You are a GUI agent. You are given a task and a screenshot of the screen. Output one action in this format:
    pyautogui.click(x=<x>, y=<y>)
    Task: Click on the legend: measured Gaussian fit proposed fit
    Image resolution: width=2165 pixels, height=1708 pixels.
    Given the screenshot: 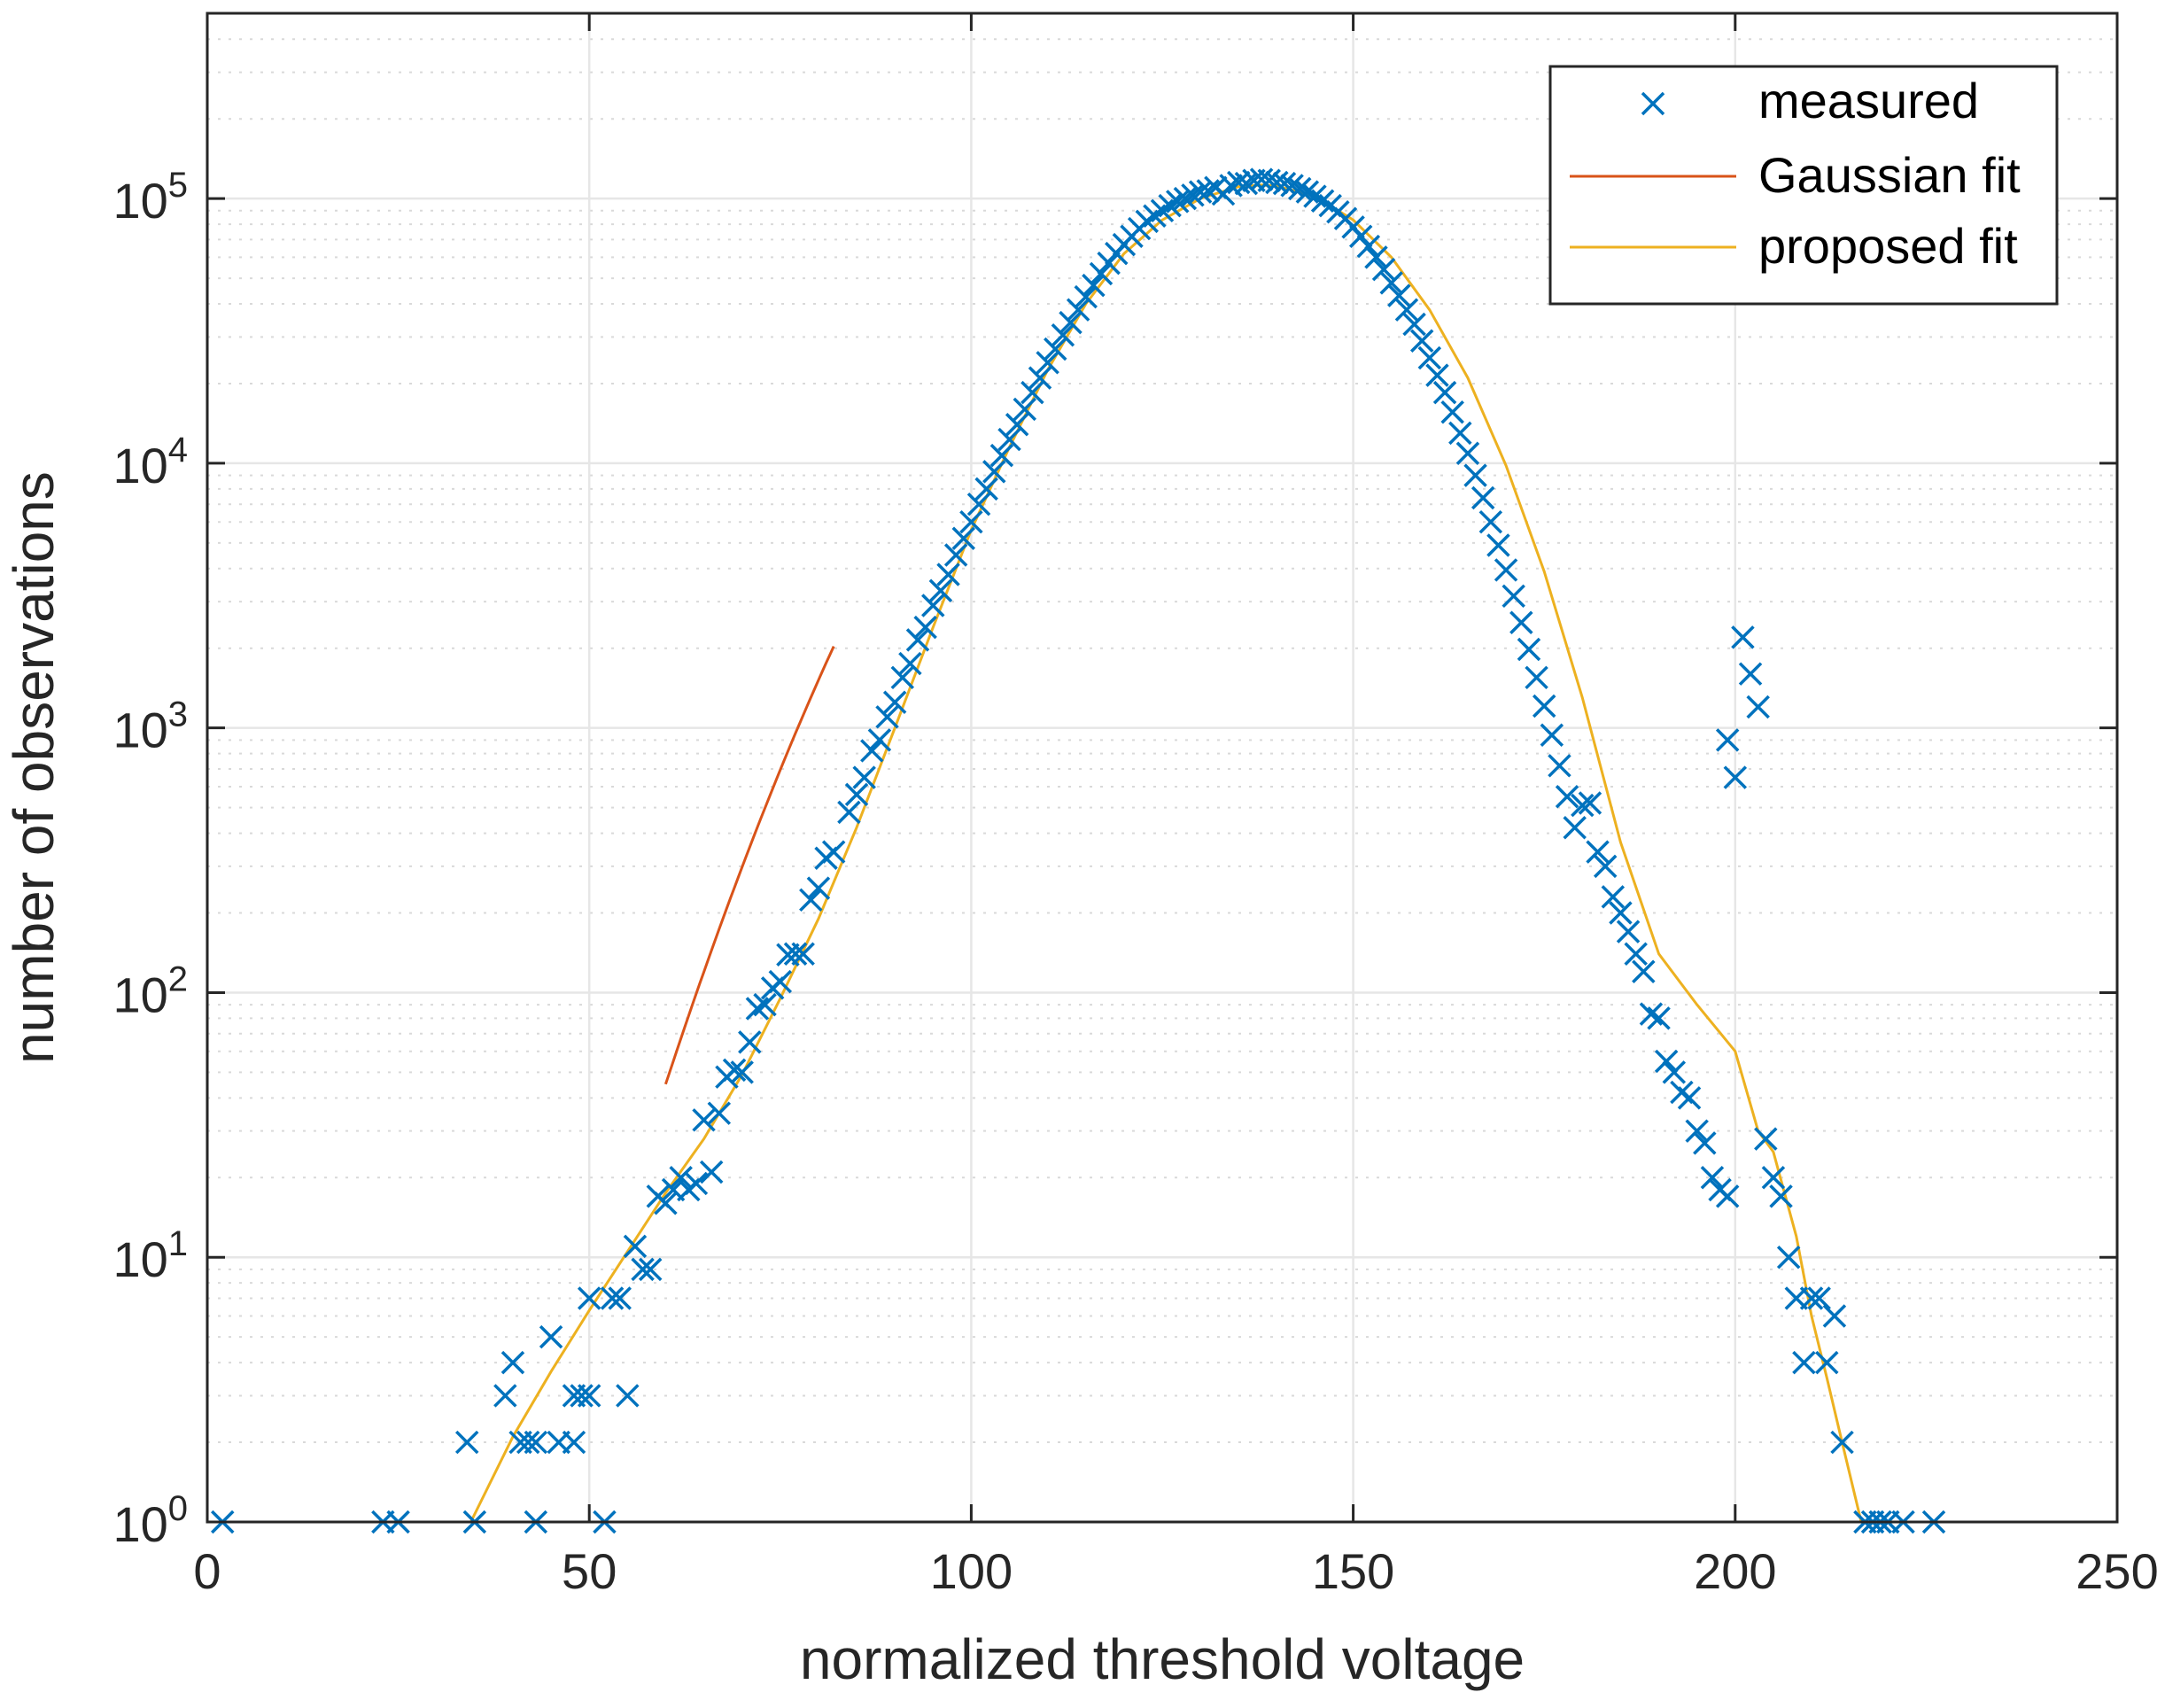 What is the action you would take?
    pyautogui.click(x=1804, y=185)
    